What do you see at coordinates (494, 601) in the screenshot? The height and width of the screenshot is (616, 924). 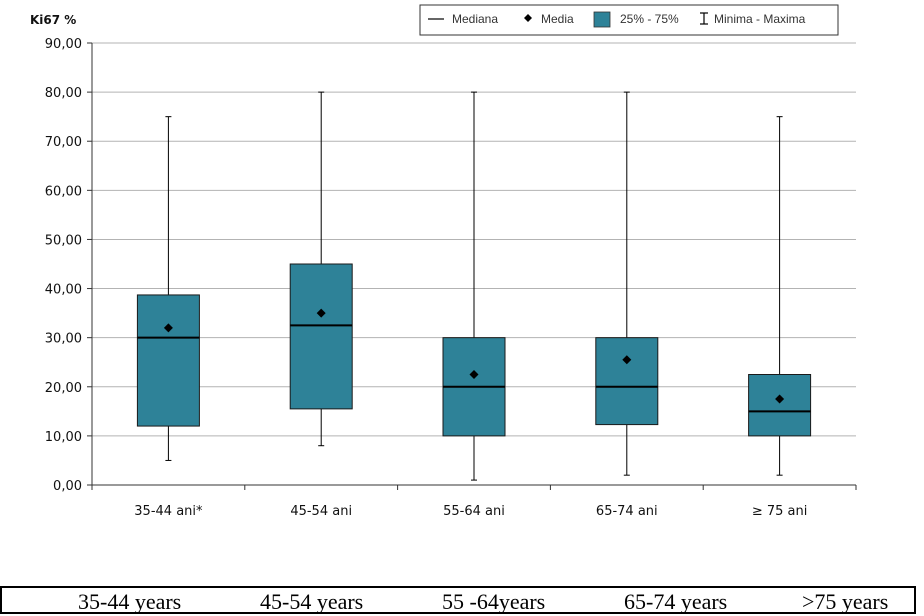 I see `translation-label: 55 -64years` at bounding box center [494, 601].